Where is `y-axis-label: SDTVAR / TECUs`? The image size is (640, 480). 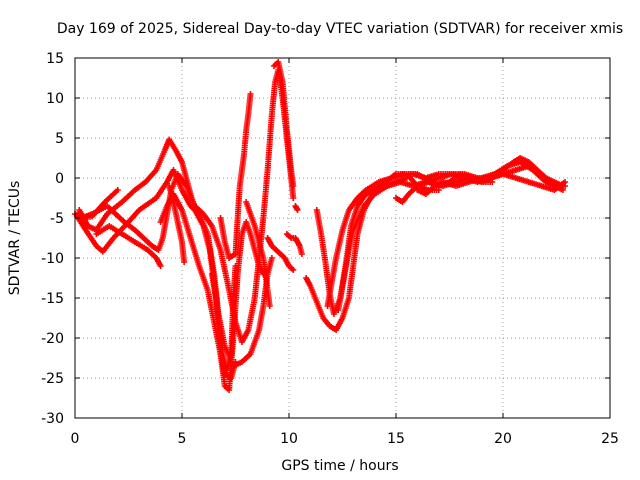
y-axis-label: SDTVAR / TECUs is located at coordinates (15, 238).